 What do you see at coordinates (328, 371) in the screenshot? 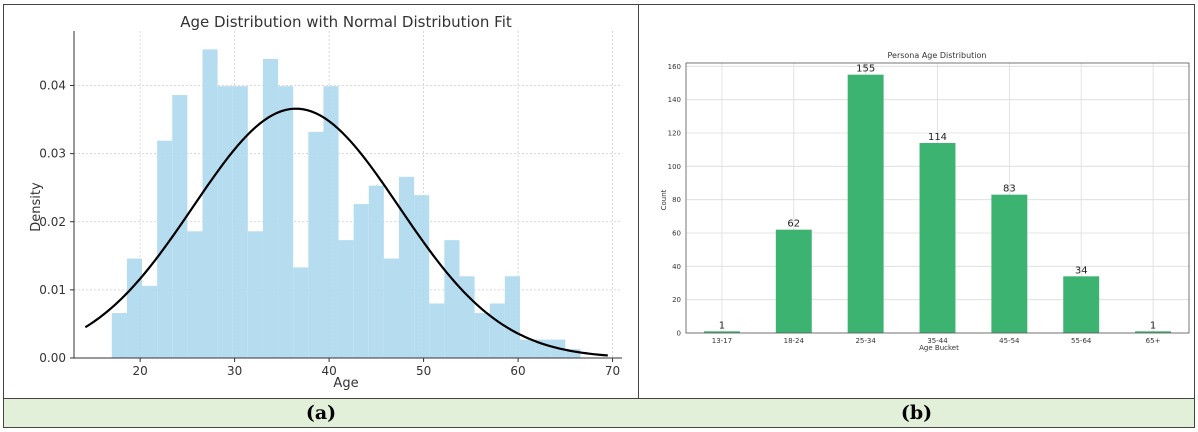
I see `x-tick-label: 40` at bounding box center [328, 371].